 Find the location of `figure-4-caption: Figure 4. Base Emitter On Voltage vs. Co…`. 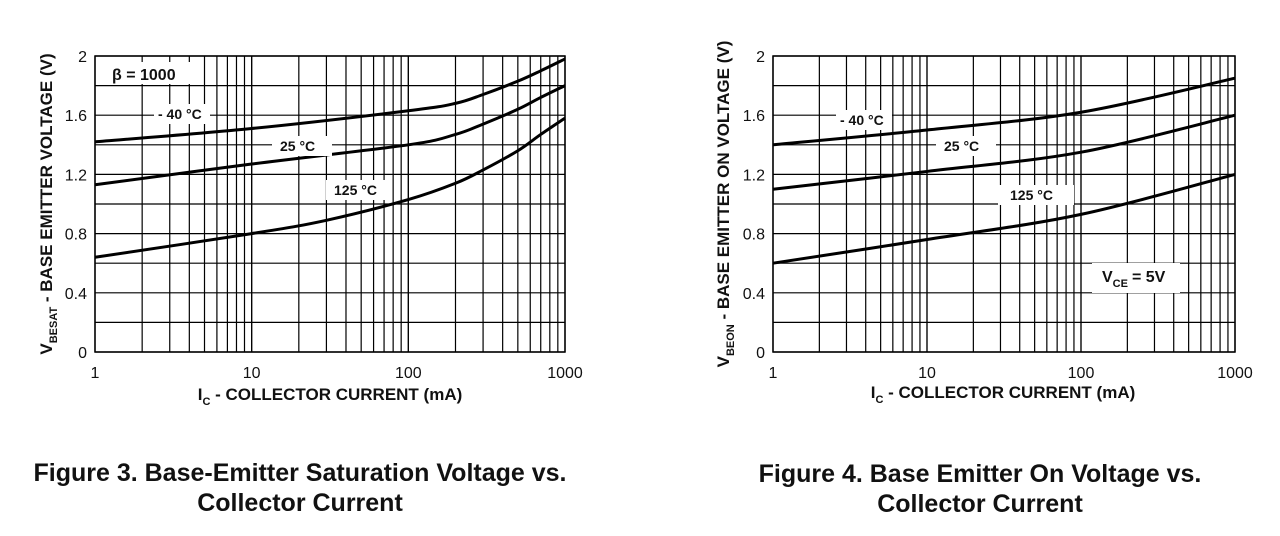

figure-4-caption: Figure 4. Base Emitter On Voltage vs. Co… is located at coordinates (980, 489).